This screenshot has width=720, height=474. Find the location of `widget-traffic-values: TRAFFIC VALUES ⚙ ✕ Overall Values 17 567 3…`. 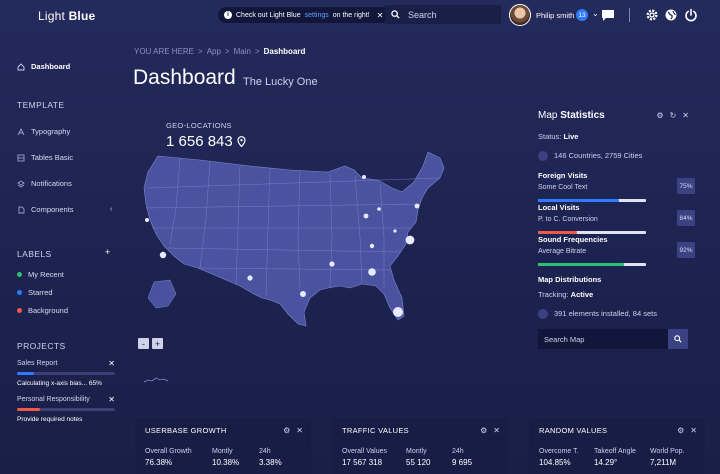

widget-traffic-values: TRAFFIC VALUES ⚙ ✕ Overall Values 17 567 3… is located at coordinates (420, 446).